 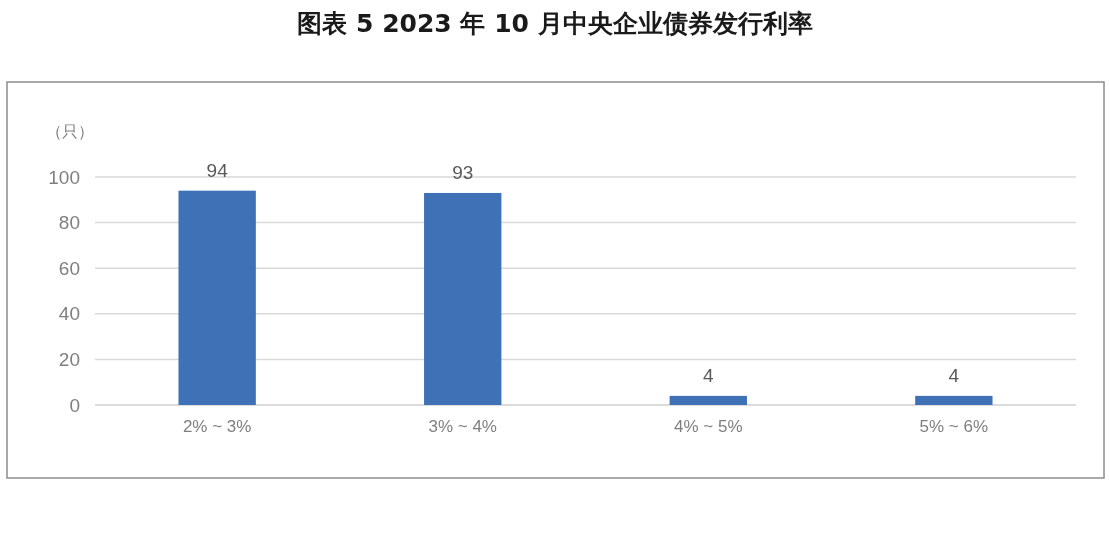 I want to click on y-tick-label: 0, so click(x=74, y=405).